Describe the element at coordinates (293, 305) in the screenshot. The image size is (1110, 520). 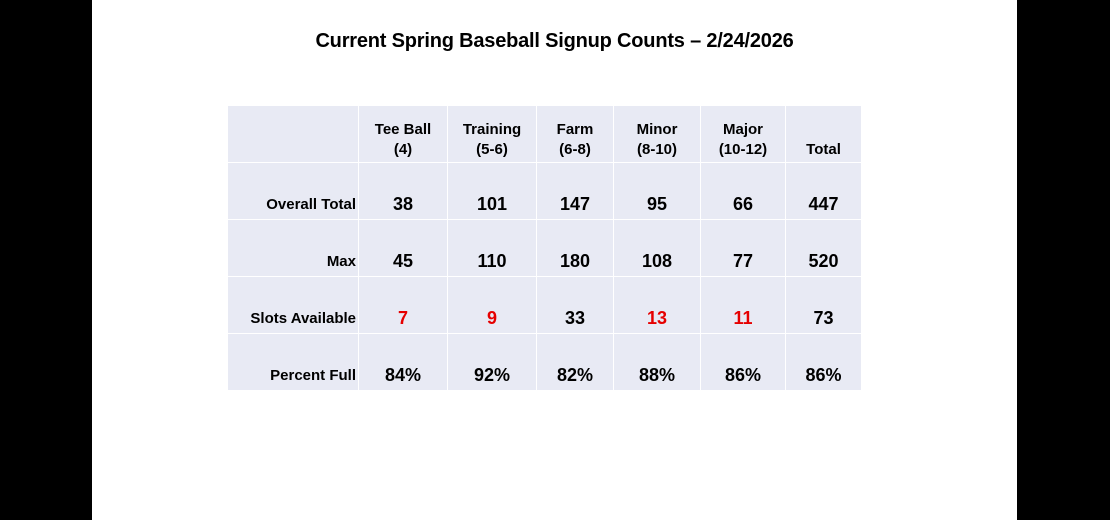
I see `row-label: Slots Available` at that location.